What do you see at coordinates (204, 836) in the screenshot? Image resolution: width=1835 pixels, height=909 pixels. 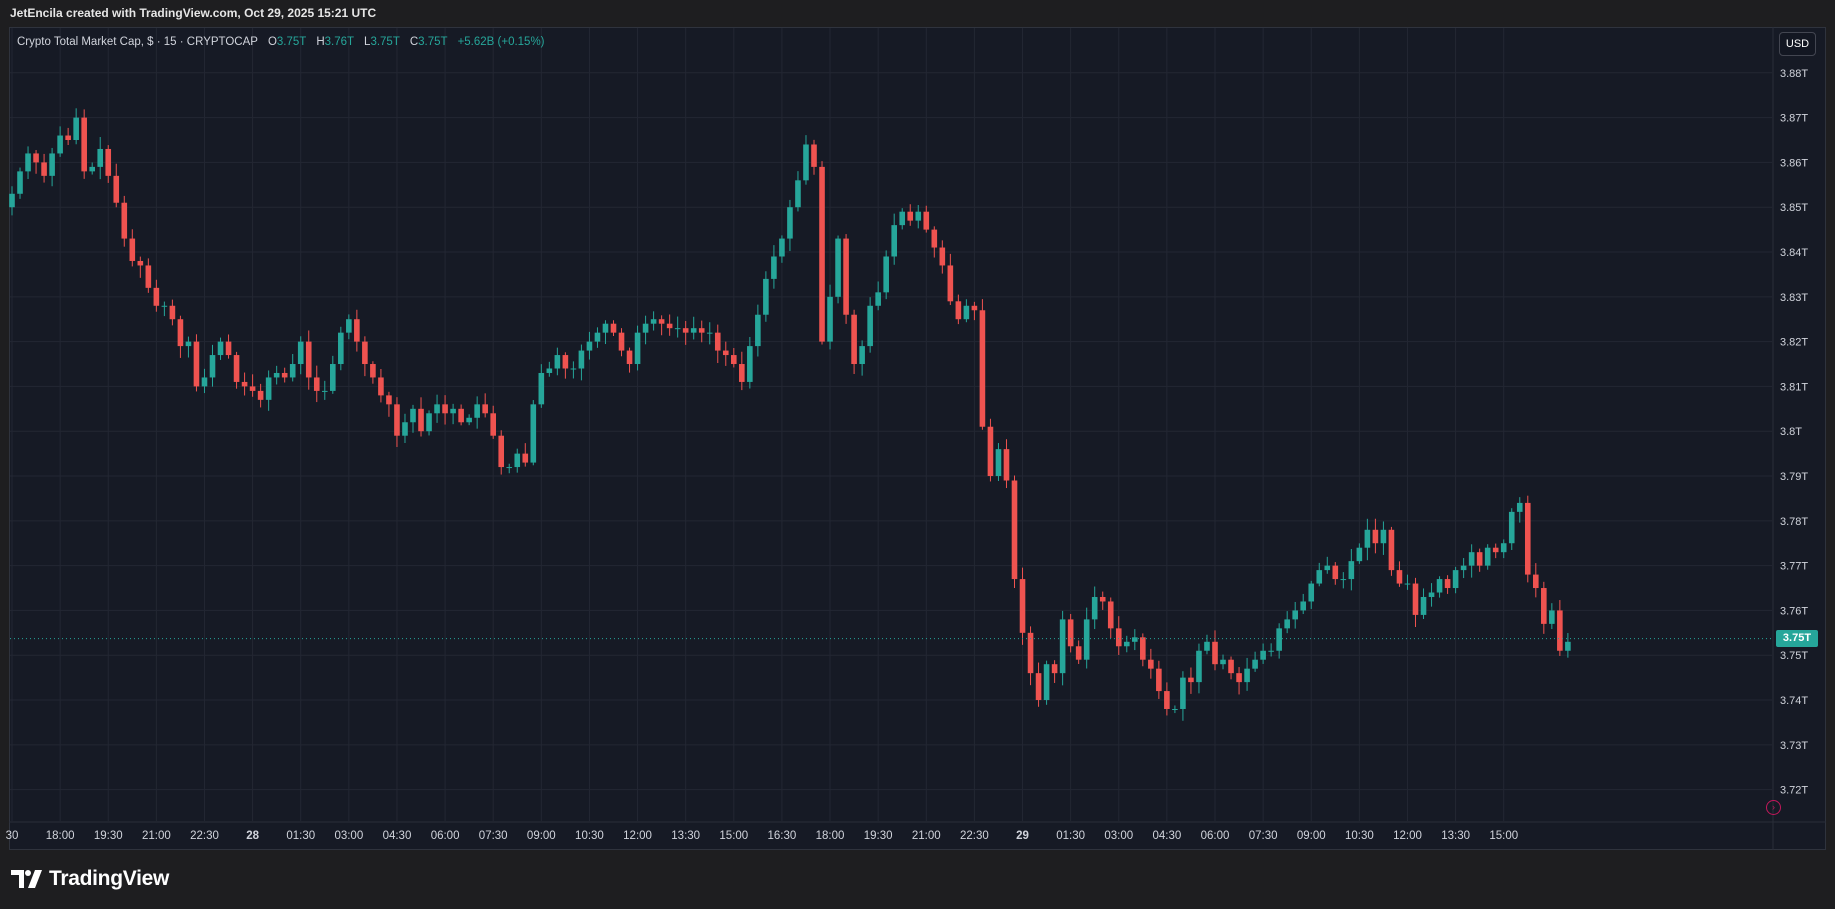 I see `time-tick-label: 22:30` at bounding box center [204, 836].